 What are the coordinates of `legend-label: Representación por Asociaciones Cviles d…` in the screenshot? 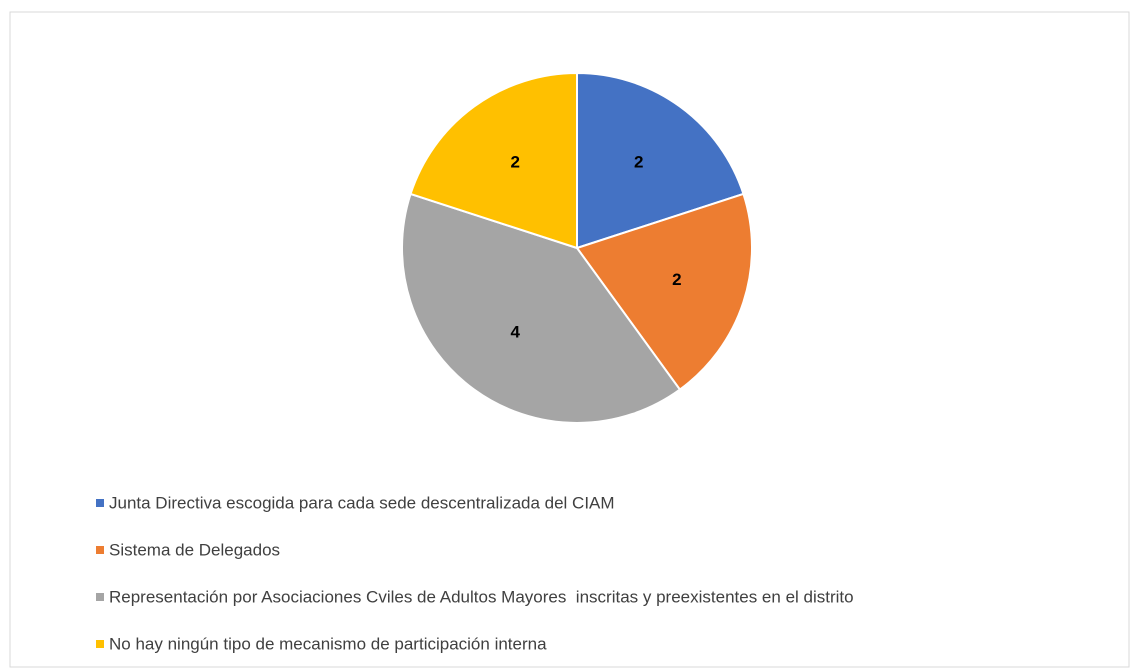 It's located at (481, 596).